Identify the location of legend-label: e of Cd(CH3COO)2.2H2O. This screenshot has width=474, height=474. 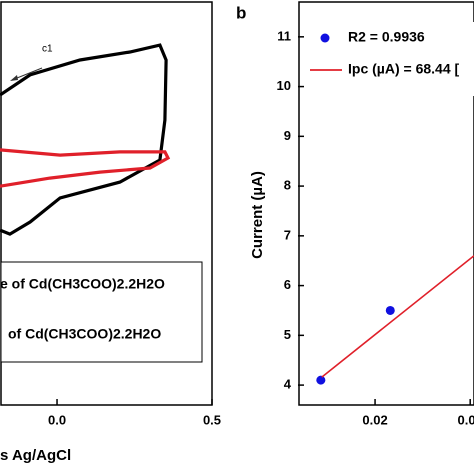
(82, 284).